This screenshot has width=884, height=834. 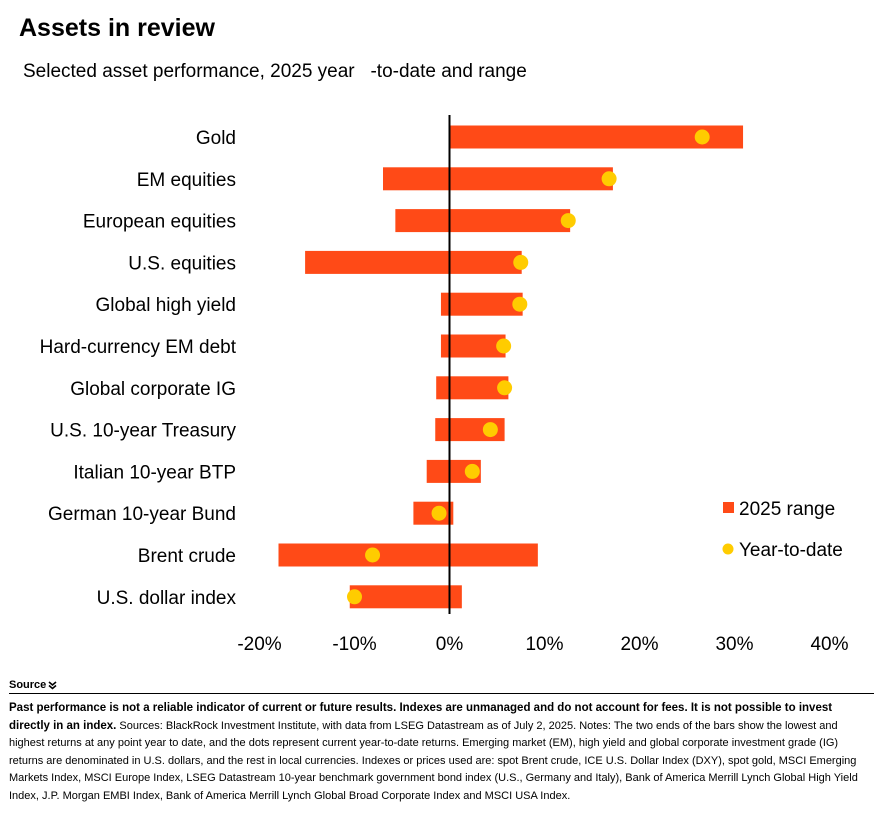 What do you see at coordinates (186, 180) in the screenshot?
I see `category-label: EM equities` at bounding box center [186, 180].